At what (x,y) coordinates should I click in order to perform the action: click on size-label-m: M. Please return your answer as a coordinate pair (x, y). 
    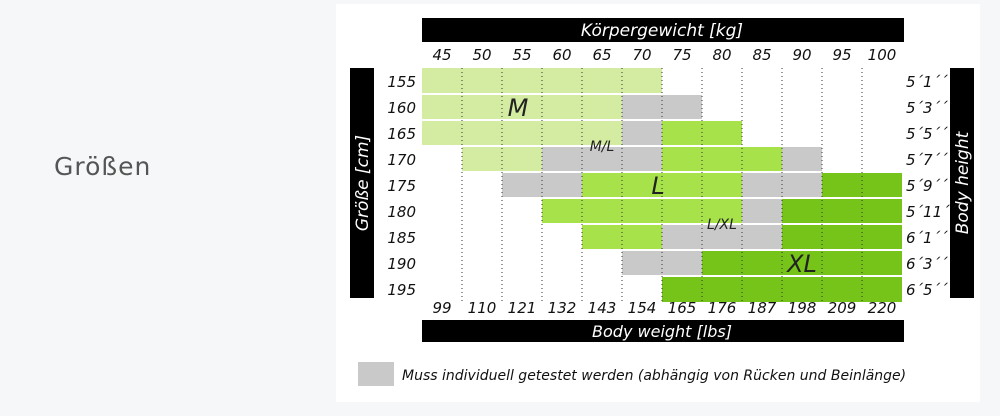
    Looking at the image, I should click on (518, 108).